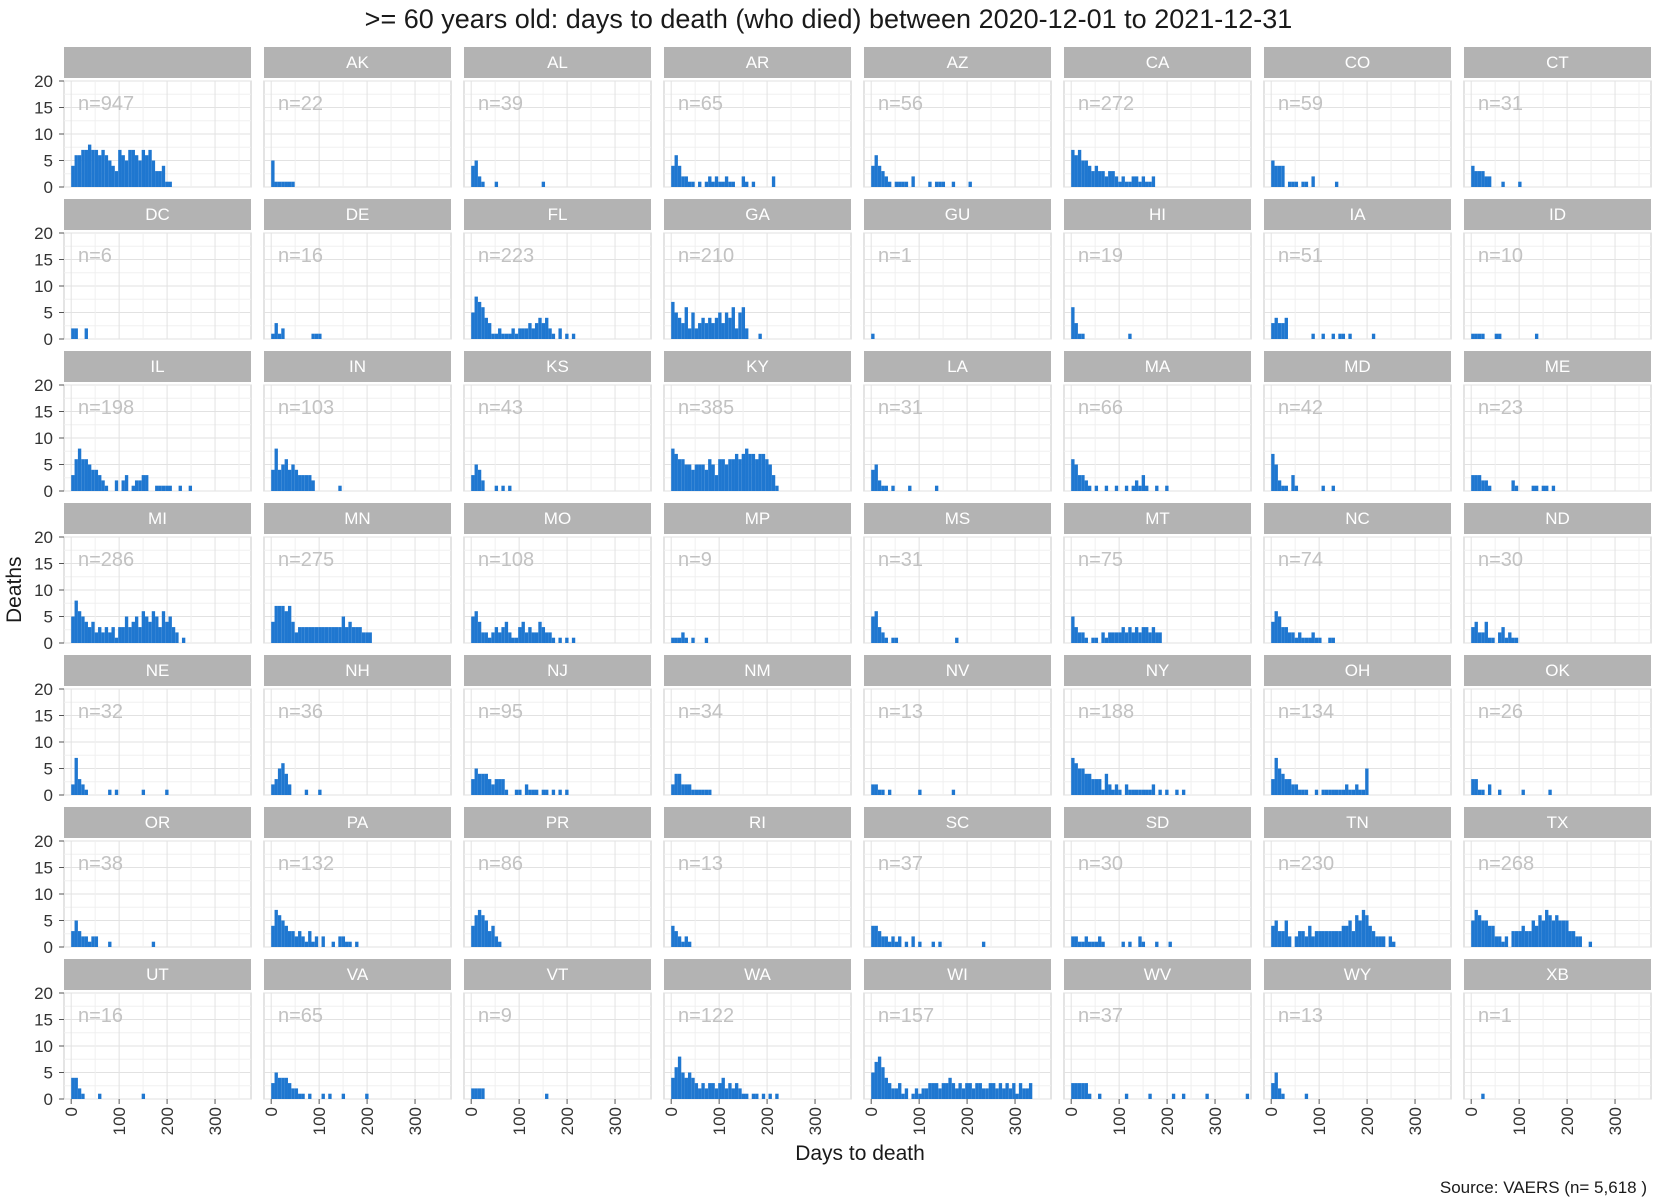  What do you see at coordinates (358, 214) in the screenshot?
I see `panel-strip-label: DE` at bounding box center [358, 214].